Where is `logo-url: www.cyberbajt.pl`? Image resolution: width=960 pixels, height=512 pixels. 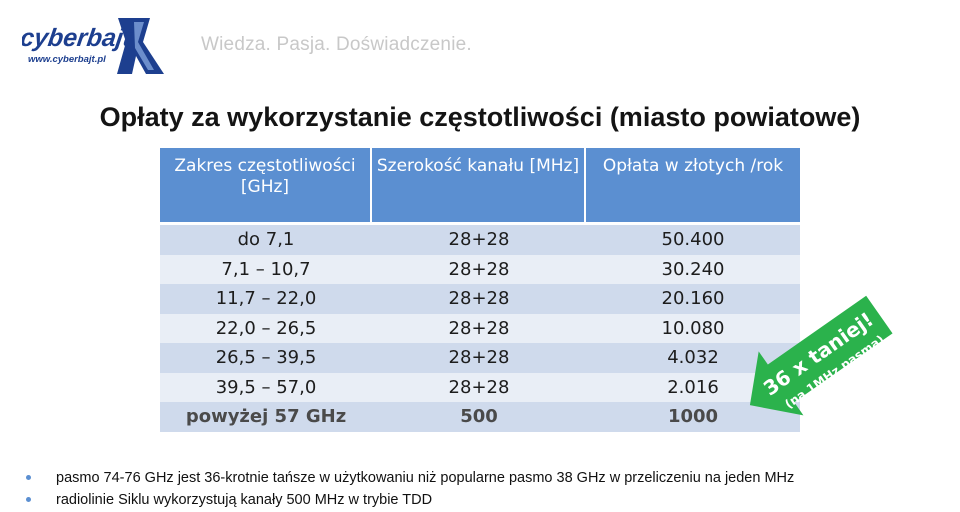
logo-url: www.cyberbajt.pl is located at coordinates (67, 59).